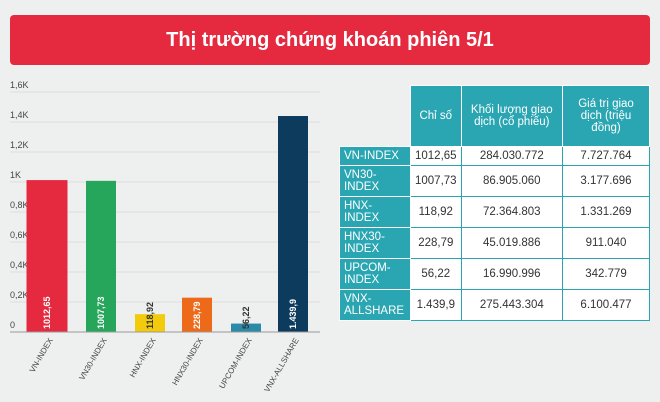  I want to click on value-label: 56,22, so click(246, 317).